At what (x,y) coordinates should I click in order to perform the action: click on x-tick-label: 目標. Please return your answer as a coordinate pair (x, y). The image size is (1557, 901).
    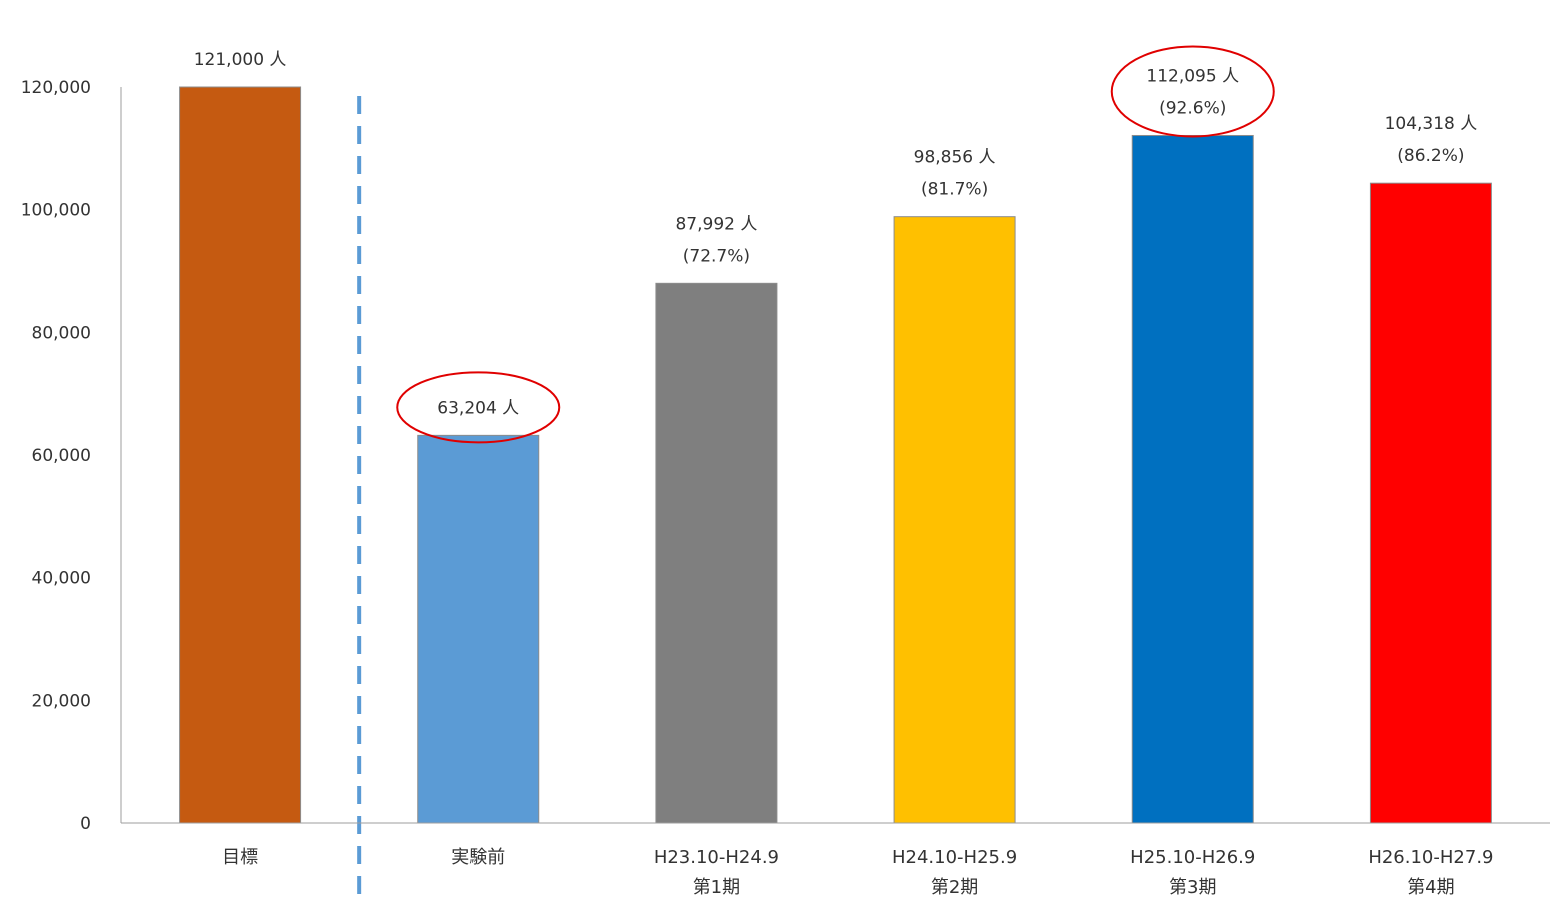
    Looking at the image, I should click on (240, 857).